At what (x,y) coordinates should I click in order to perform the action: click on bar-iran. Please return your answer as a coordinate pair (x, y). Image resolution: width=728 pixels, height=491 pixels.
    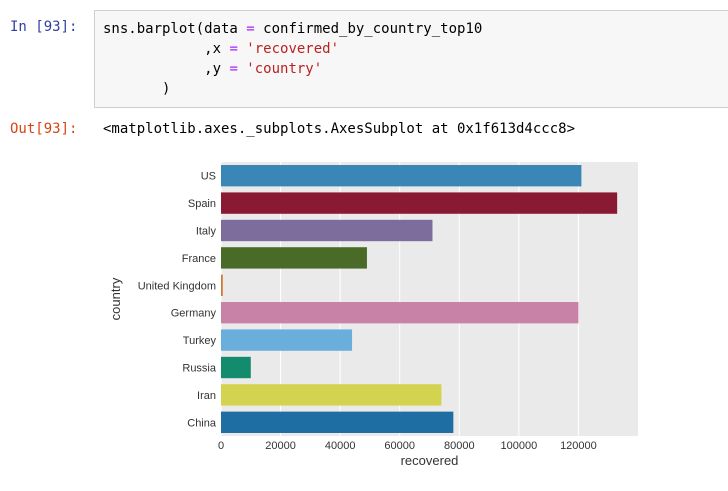
    Looking at the image, I should click on (331, 395).